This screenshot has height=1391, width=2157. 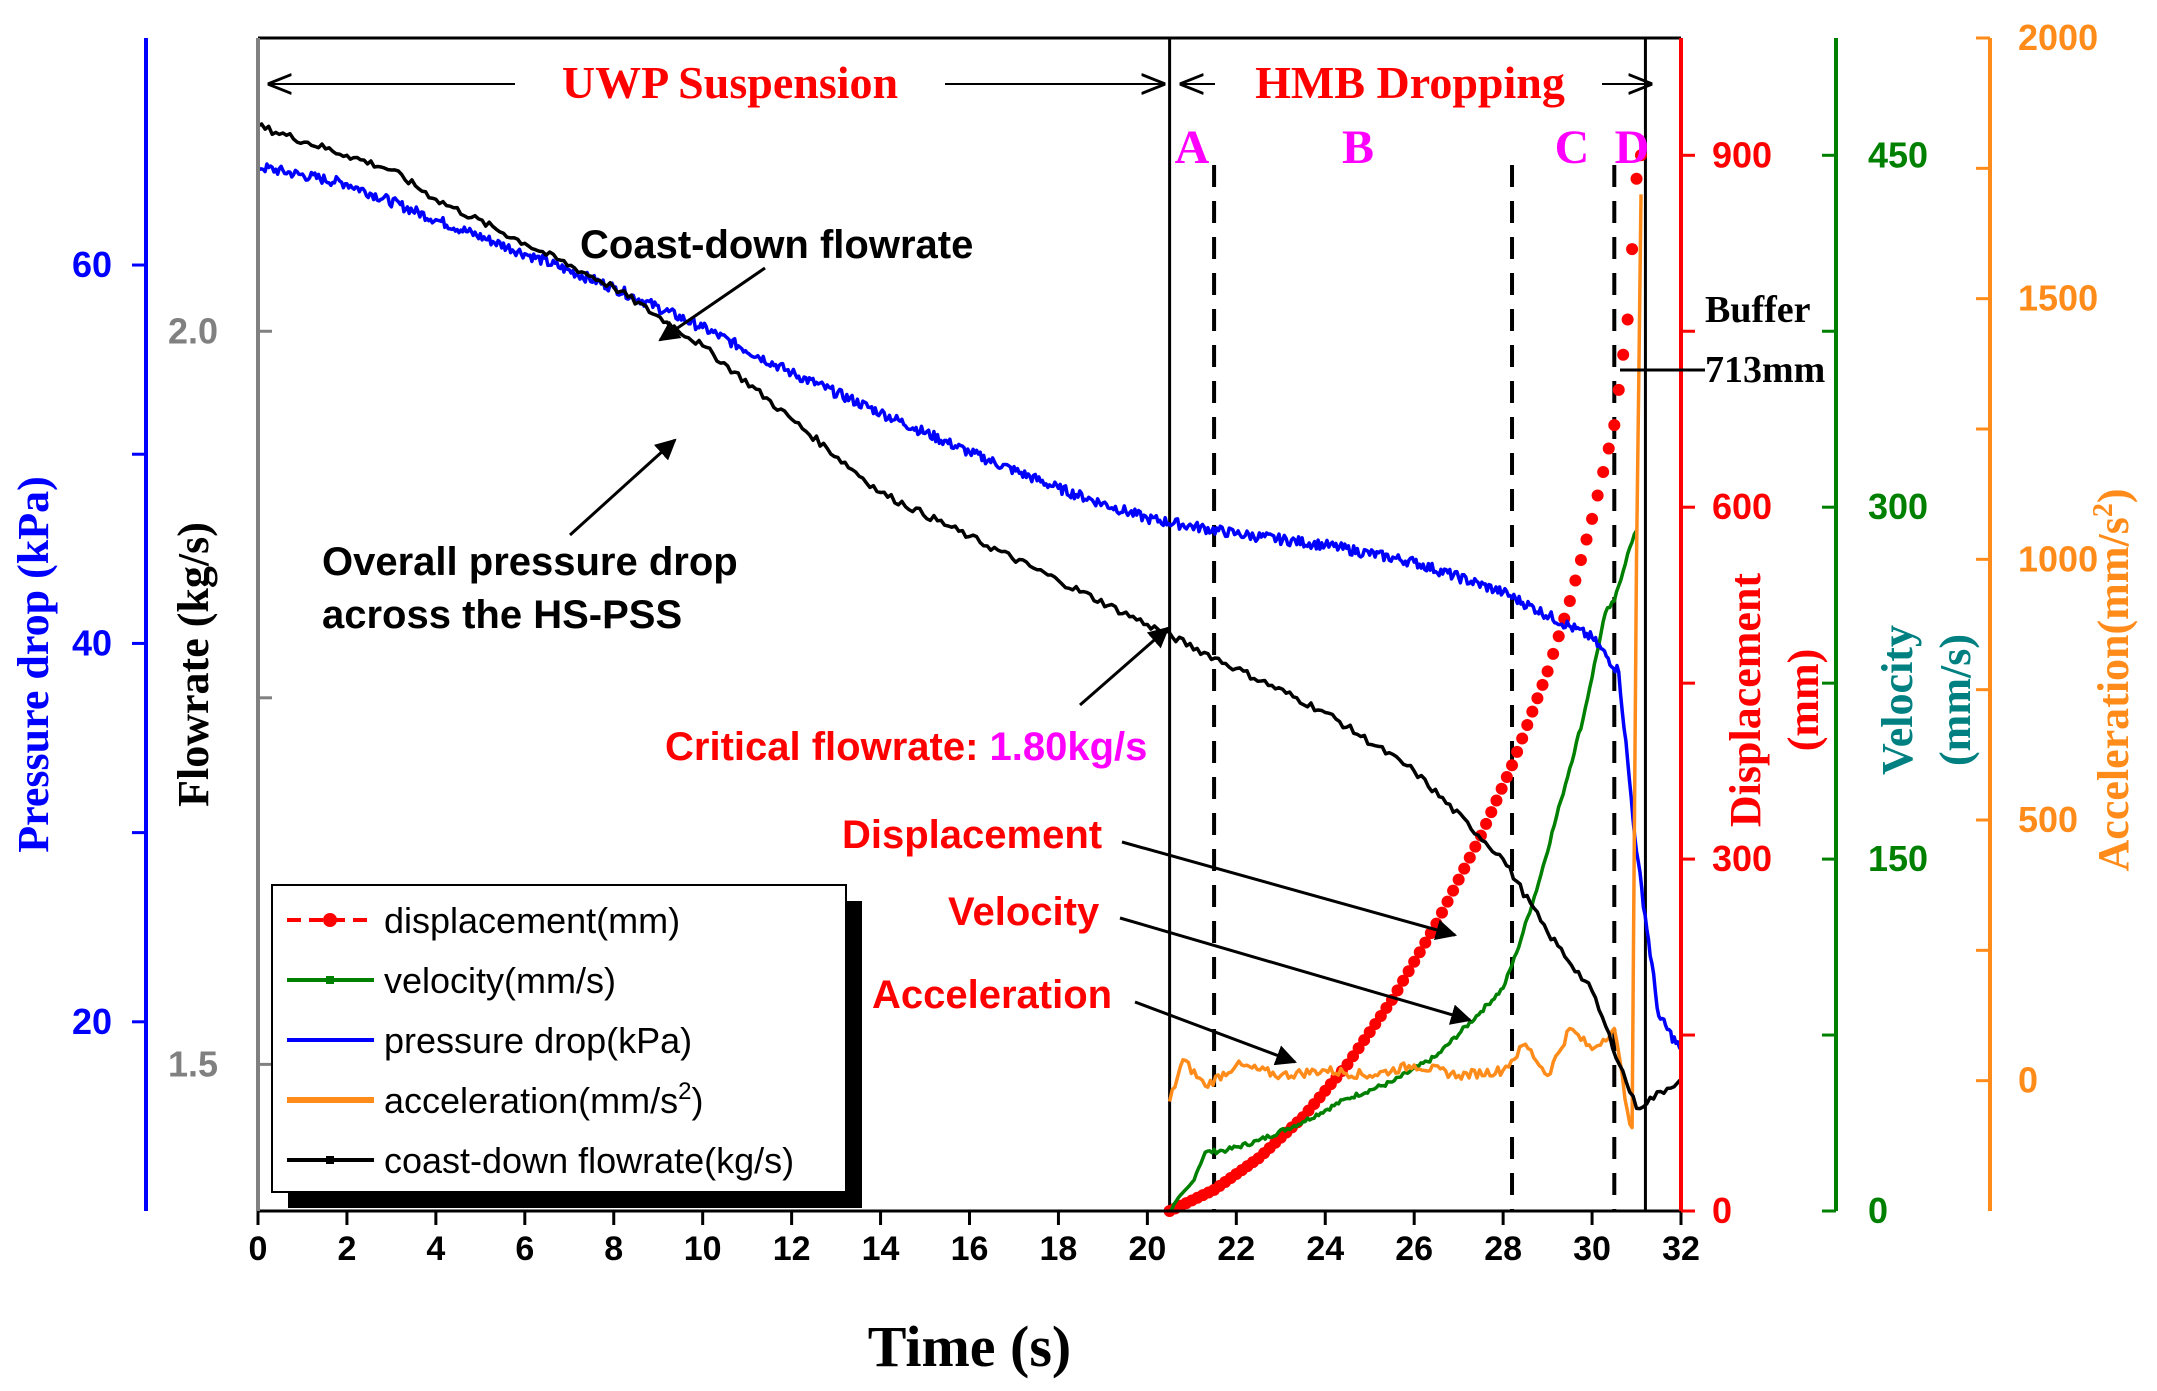 What do you see at coordinates (622, 487) in the screenshot?
I see `overall-pressure-arrow` at bounding box center [622, 487].